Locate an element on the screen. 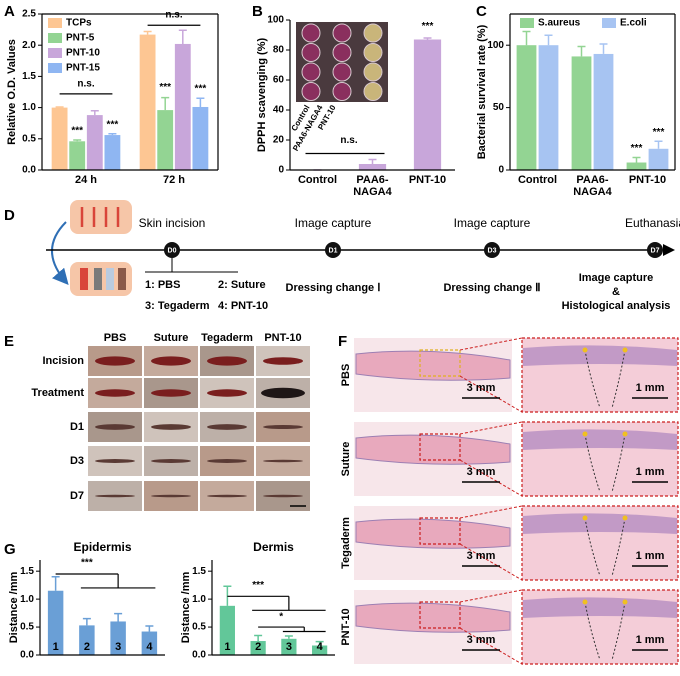  row-label: Incision is located at coordinates (63, 361).